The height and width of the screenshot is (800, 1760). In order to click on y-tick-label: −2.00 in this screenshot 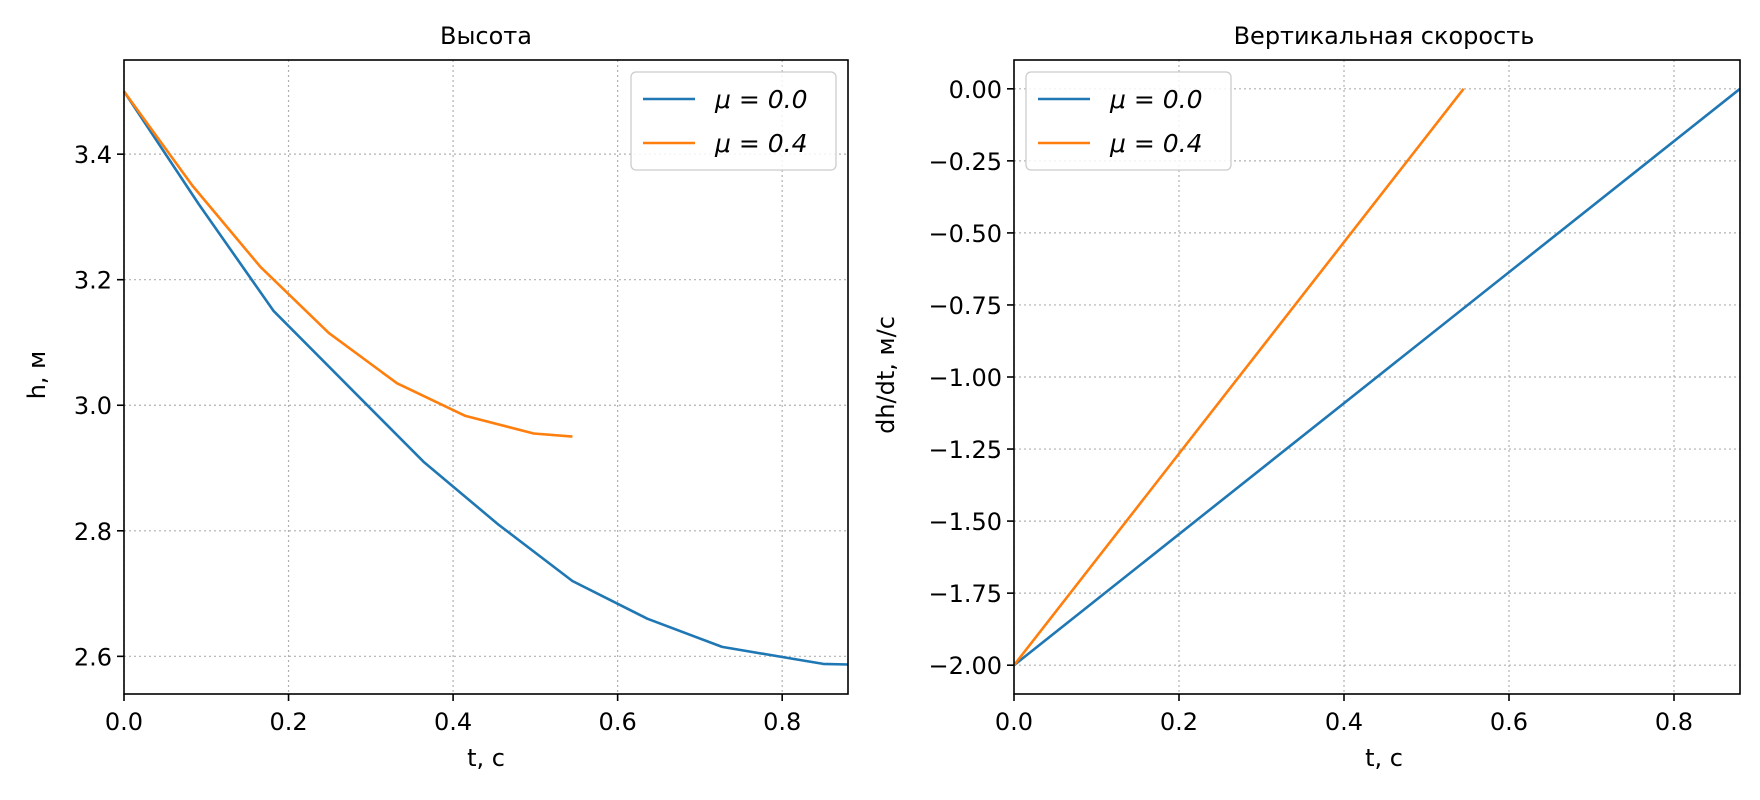, I will do `click(965, 666)`.